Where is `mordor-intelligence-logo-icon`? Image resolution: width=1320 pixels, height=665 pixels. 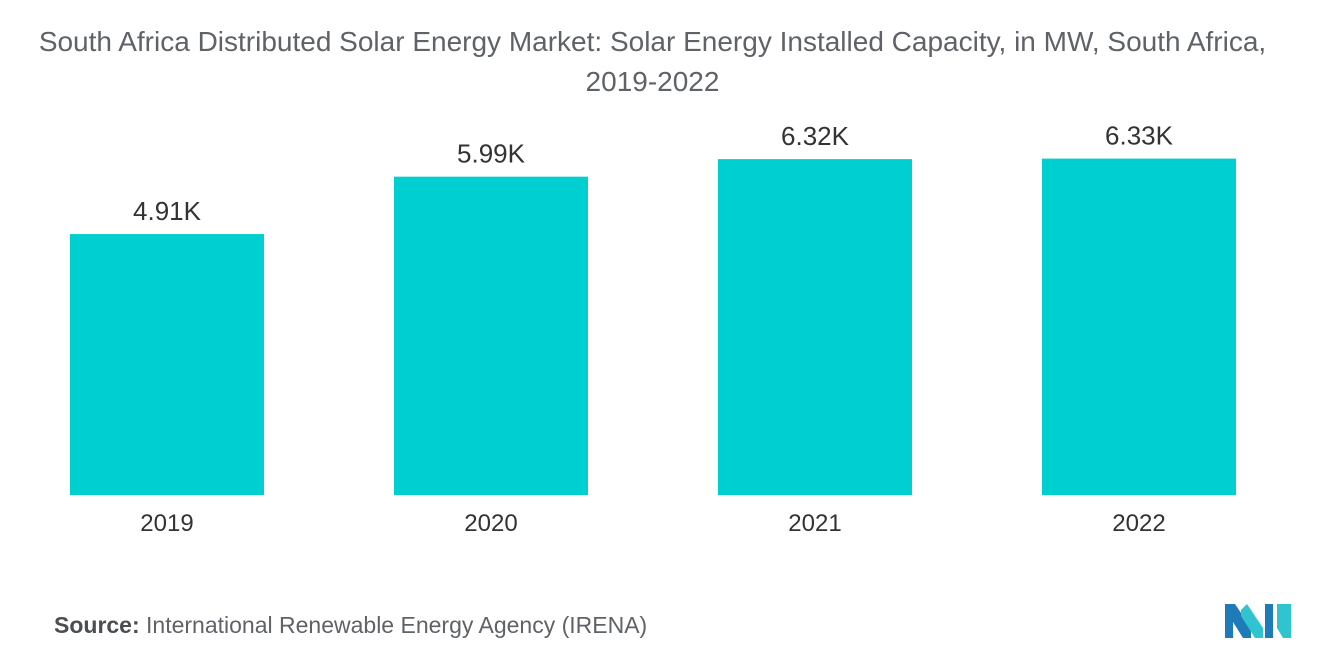 mordor-intelligence-logo-icon is located at coordinates (1258, 621).